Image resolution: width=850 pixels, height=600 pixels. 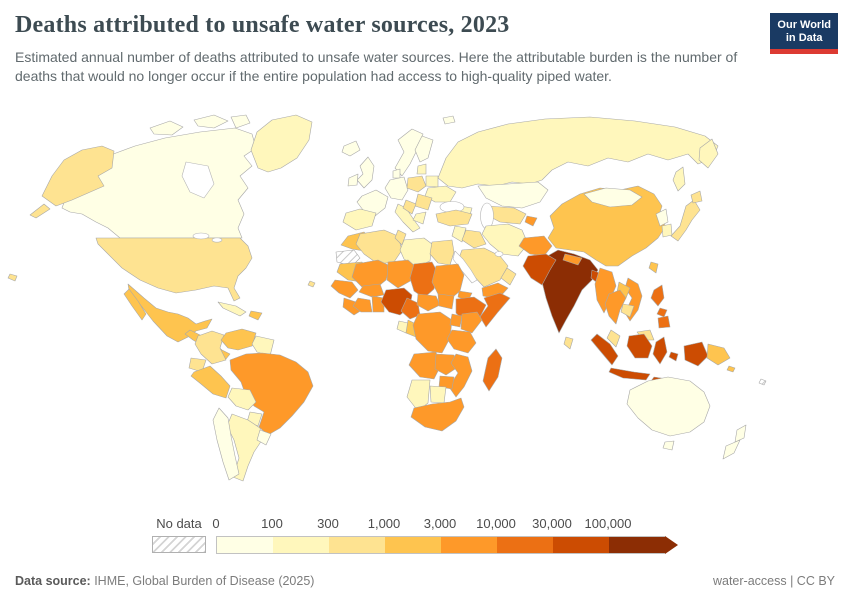 What do you see at coordinates (773, 581) in the screenshot?
I see `license-note: water-access | CC BY` at bounding box center [773, 581].